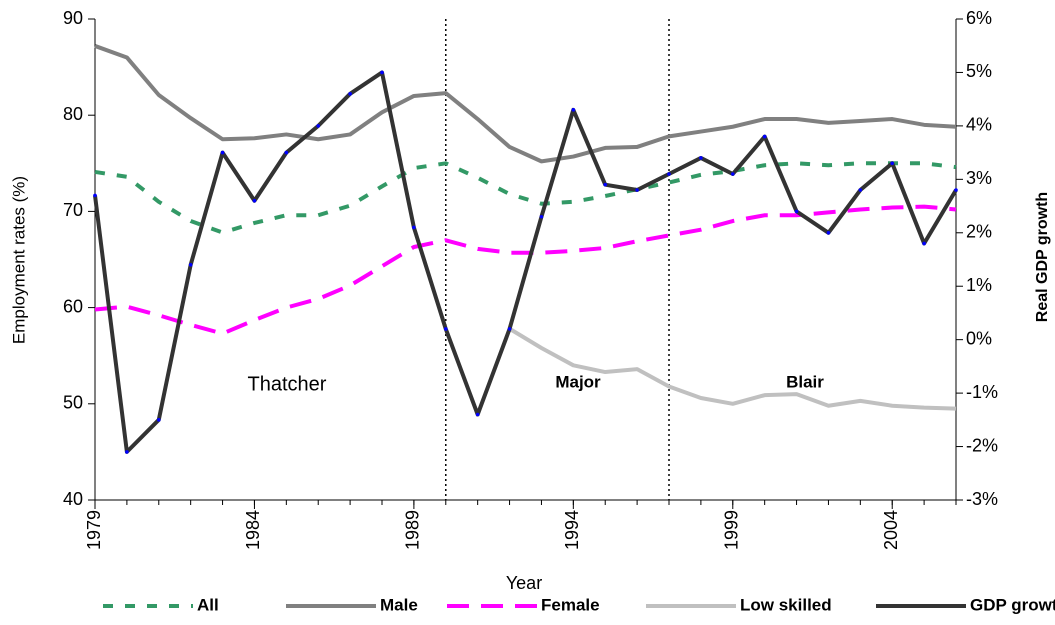  What do you see at coordinates (979, 232) in the screenshot?
I see `y2-tick-label: 2%` at bounding box center [979, 232].